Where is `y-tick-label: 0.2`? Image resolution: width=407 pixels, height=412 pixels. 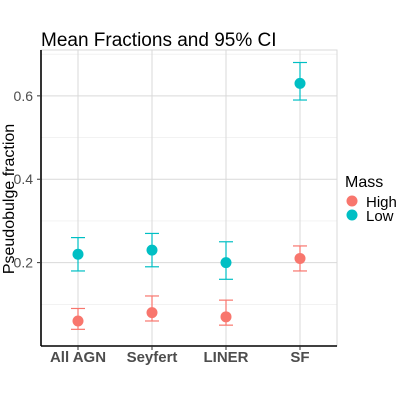 y-tick-label: 0.2 is located at coordinates (24, 263).